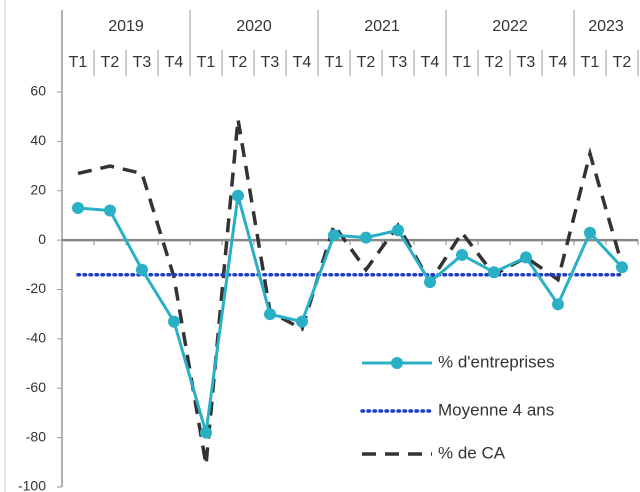 This screenshot has height=492, width=640. What do you see at coordinates (36, 288) in the screenshot?
I see `y-tick-label: -20` at bounding box center [36, 288].